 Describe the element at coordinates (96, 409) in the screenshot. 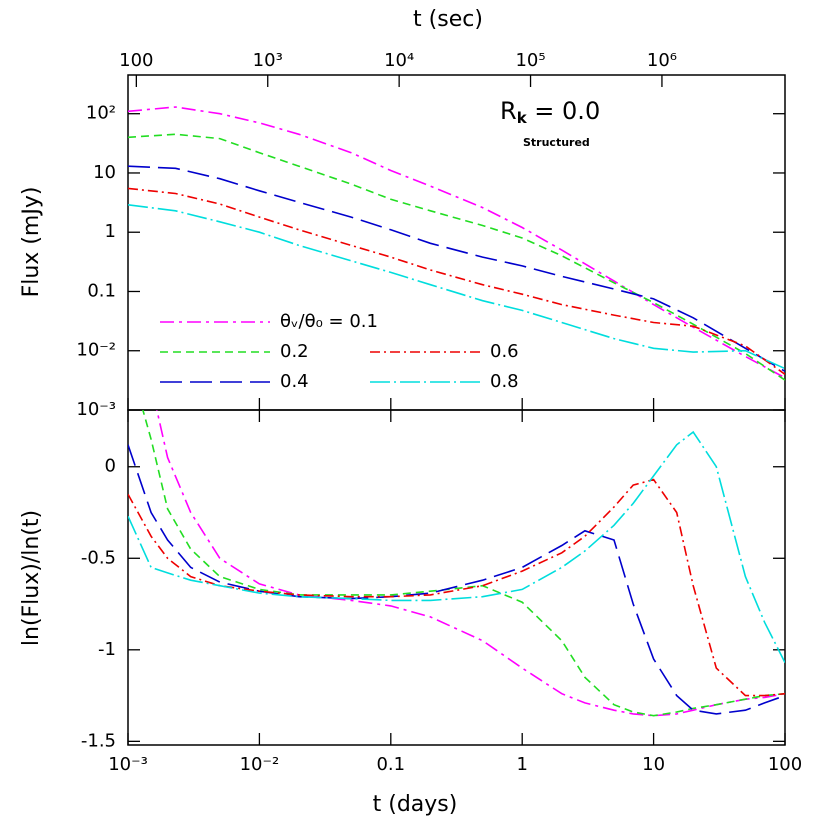

I see `y-tick-label: 10⁻³` at that location.